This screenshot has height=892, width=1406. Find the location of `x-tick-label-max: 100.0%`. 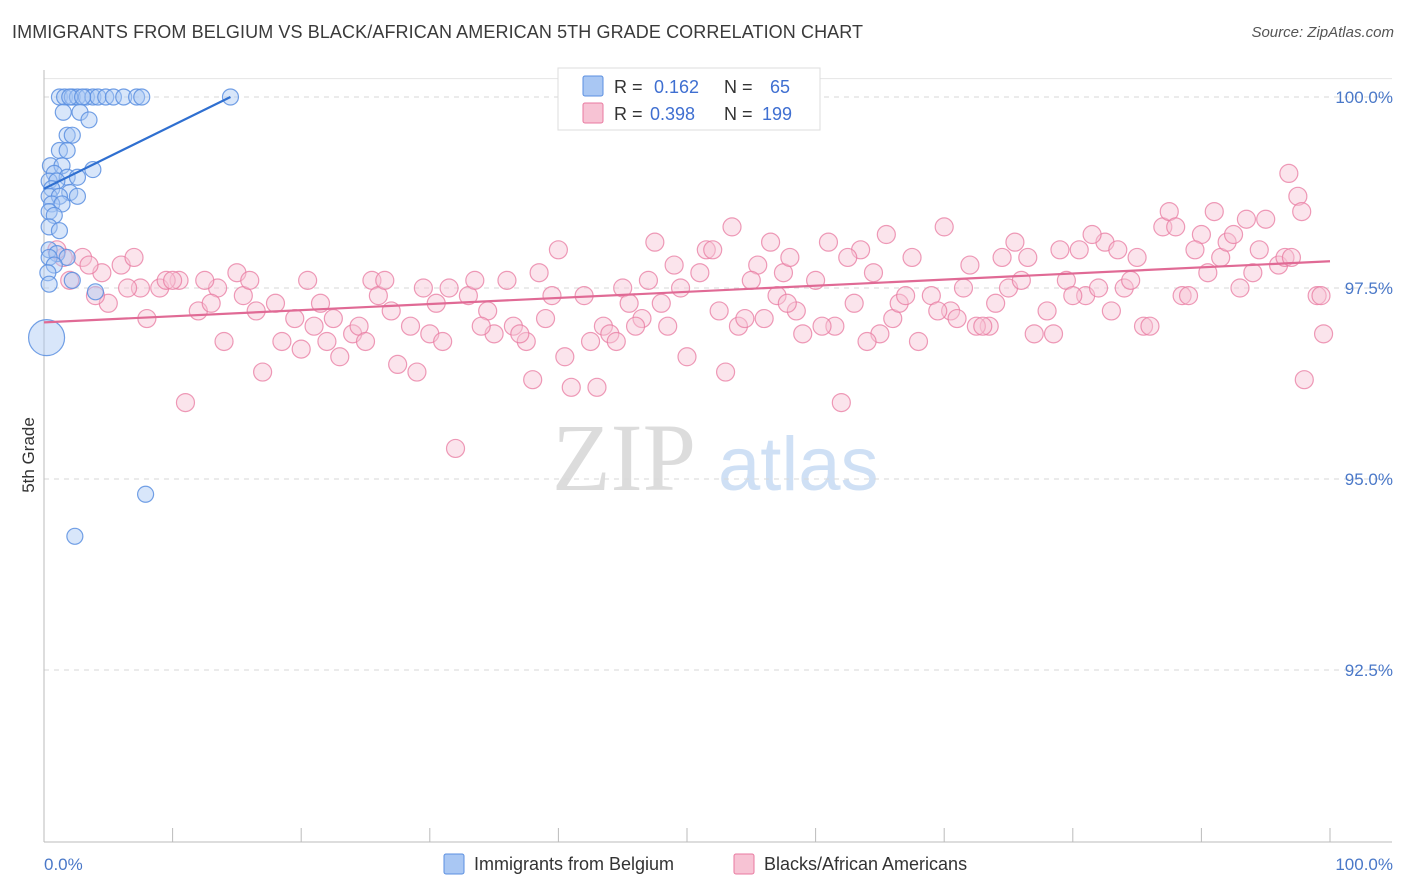

x-tick-label-max: 100.0% is located at coordinates (1364, 864).